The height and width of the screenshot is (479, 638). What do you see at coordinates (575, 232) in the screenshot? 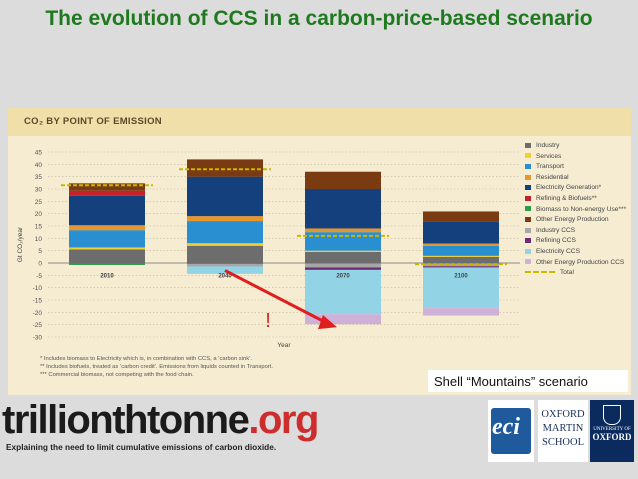
I see `legend-item: Industry CCS` at bounding box center [575, 232].